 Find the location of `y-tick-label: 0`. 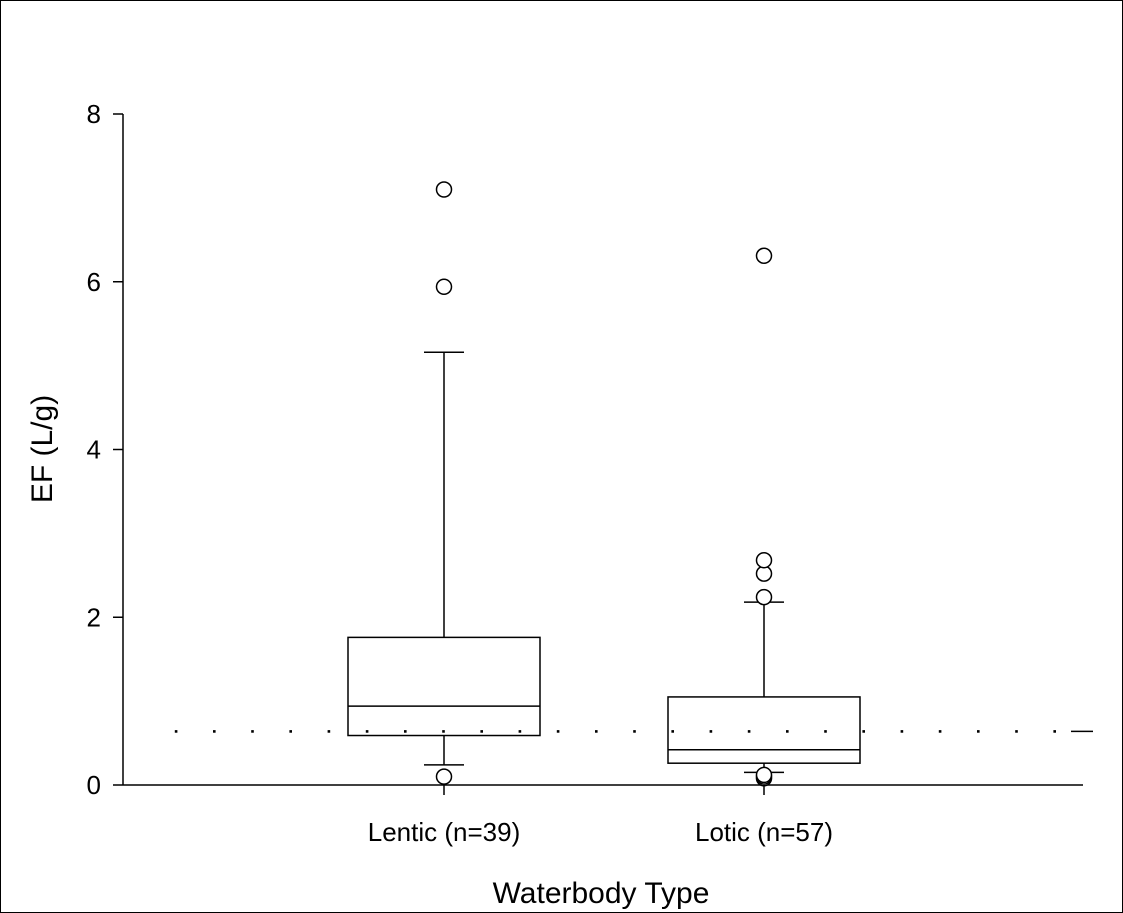

y-tick-label: 0 is located at coordinates (94, 785).